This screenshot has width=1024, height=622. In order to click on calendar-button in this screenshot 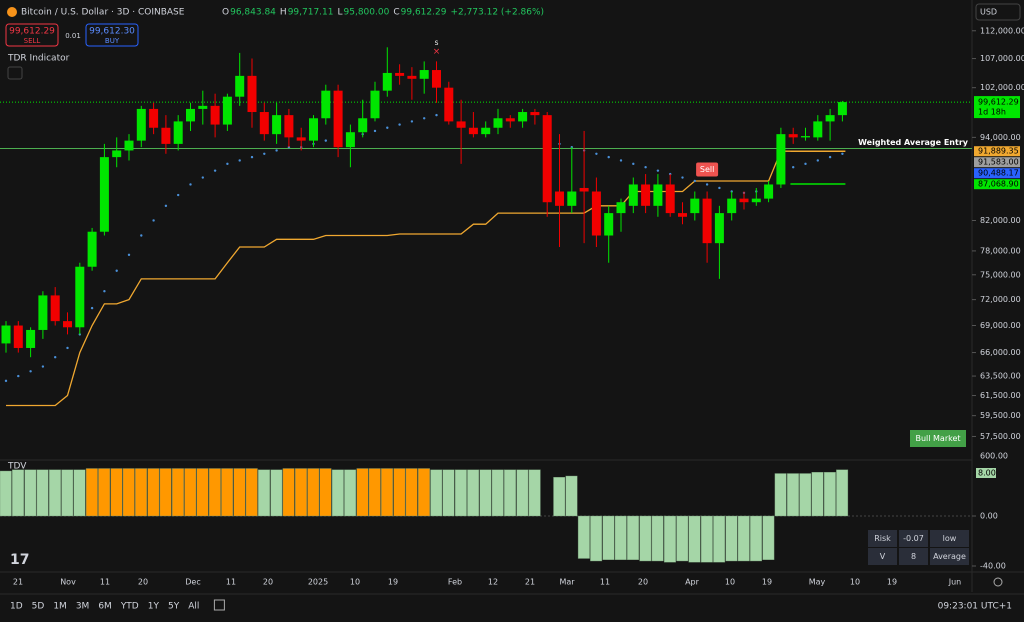, I will do `click(219, 605)`.